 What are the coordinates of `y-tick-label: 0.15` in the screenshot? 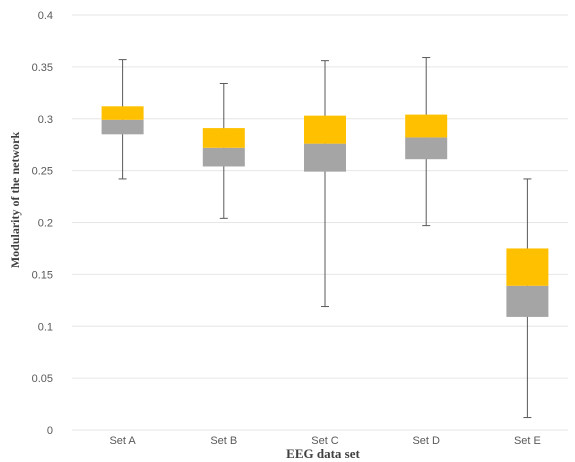 It's located at (42, 275).